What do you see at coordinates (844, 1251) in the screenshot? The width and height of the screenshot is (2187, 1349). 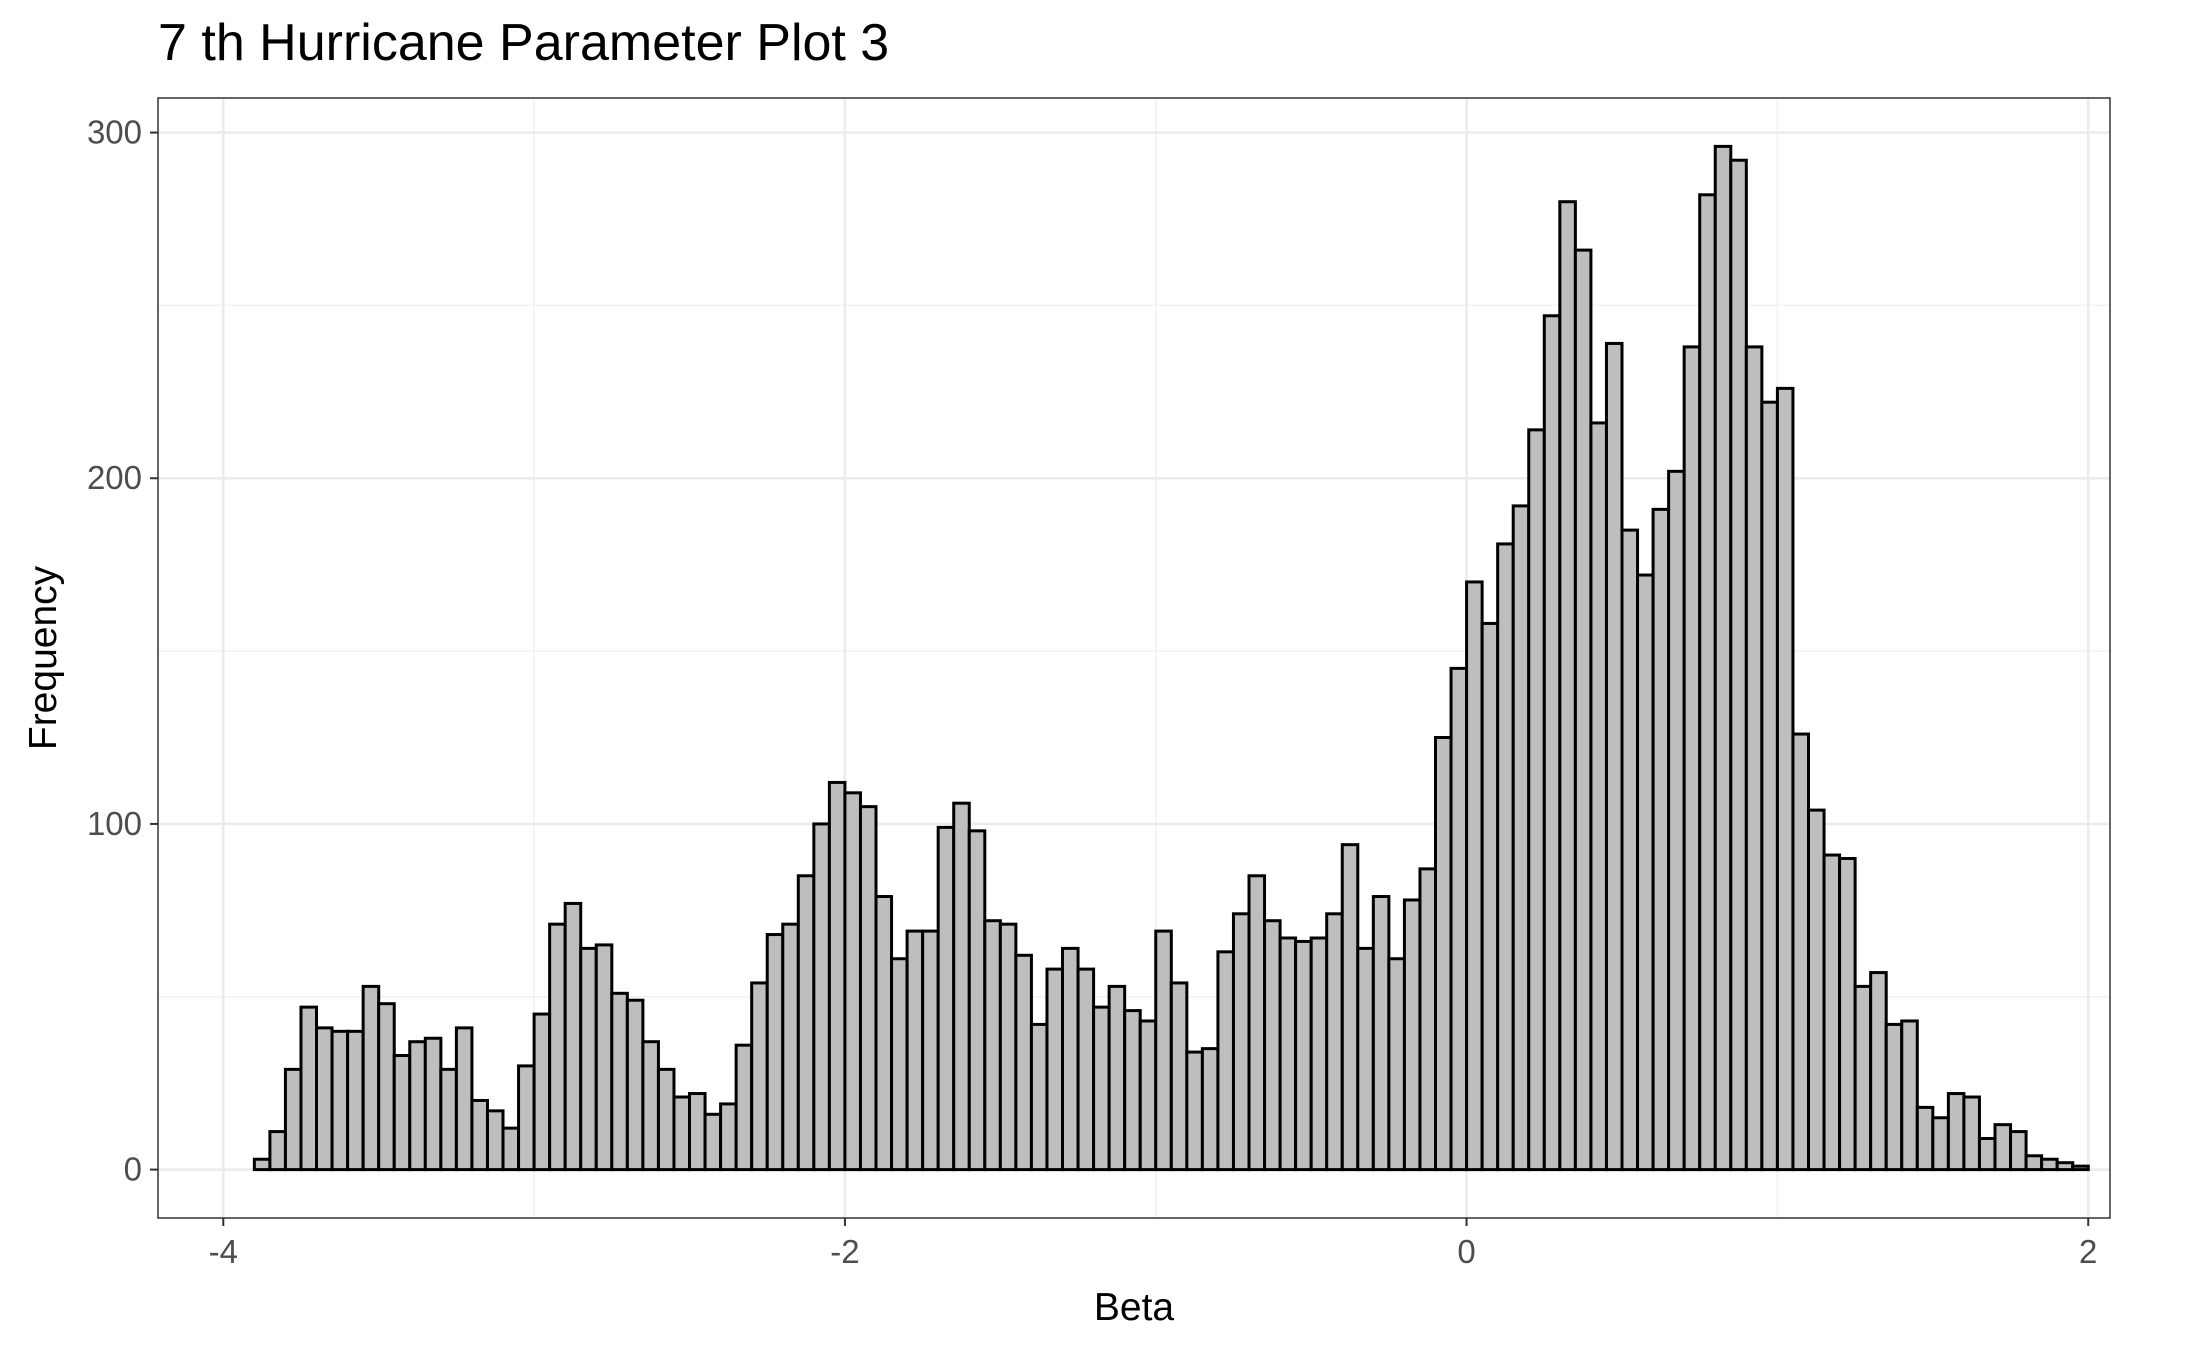 I see `x-tick-label: -2` at bounding box center [844, 1251].